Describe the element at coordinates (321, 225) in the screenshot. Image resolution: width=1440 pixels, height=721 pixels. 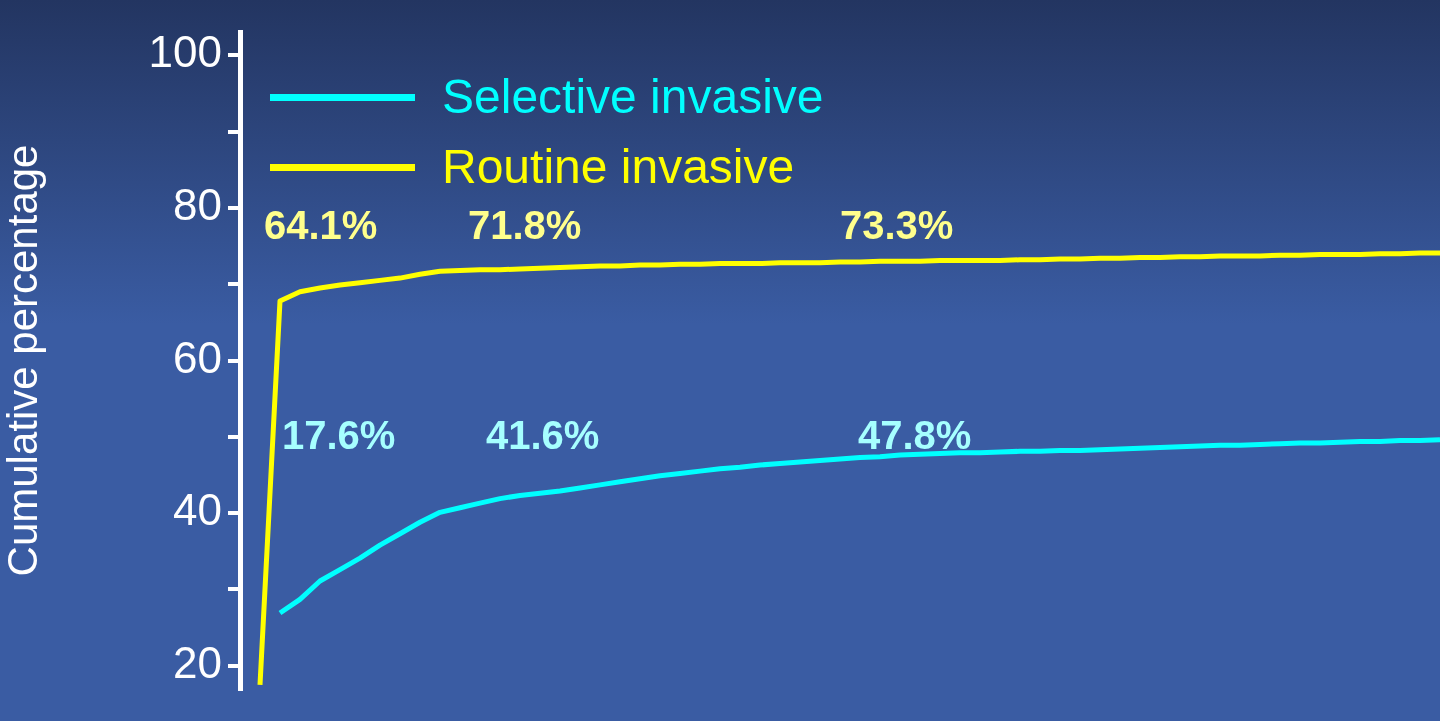
I see `annotation: 64.1%` at that location.